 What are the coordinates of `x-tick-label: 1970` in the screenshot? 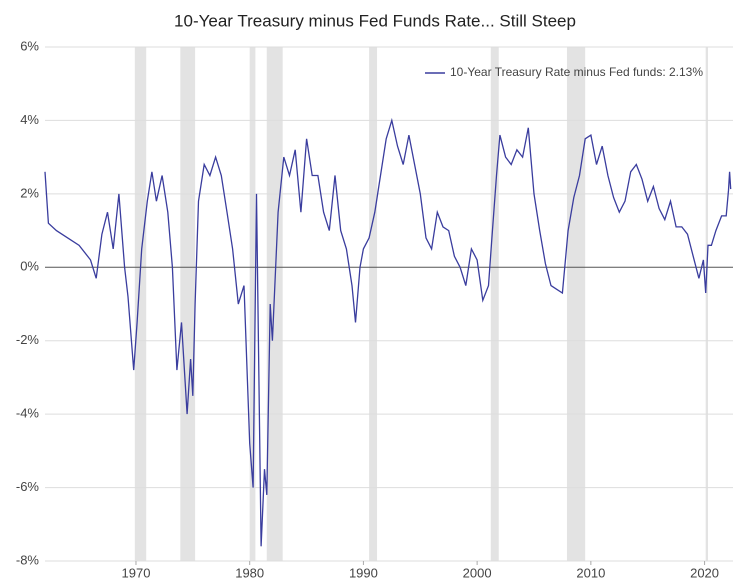 It's located at (136, 572).